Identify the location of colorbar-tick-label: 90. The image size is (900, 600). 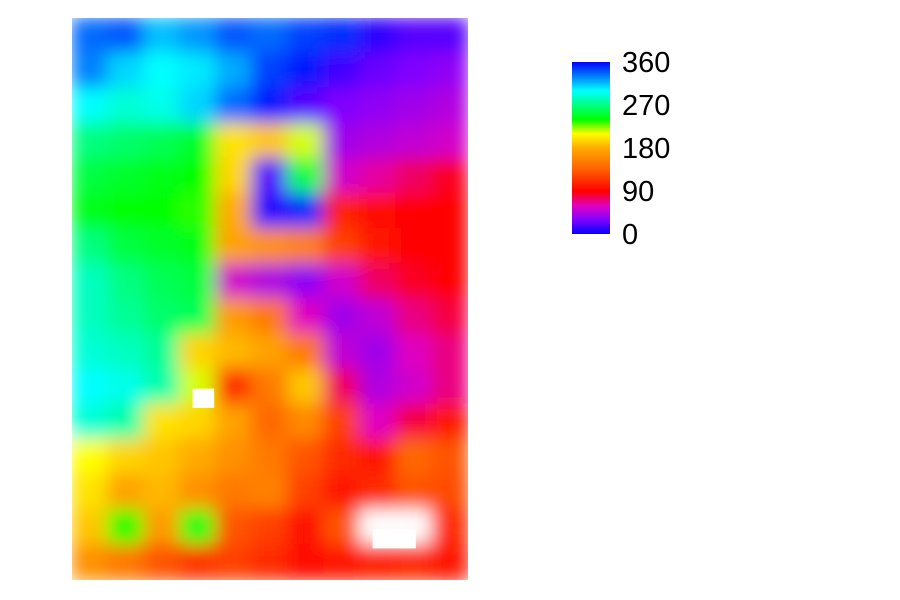
(638, 192).